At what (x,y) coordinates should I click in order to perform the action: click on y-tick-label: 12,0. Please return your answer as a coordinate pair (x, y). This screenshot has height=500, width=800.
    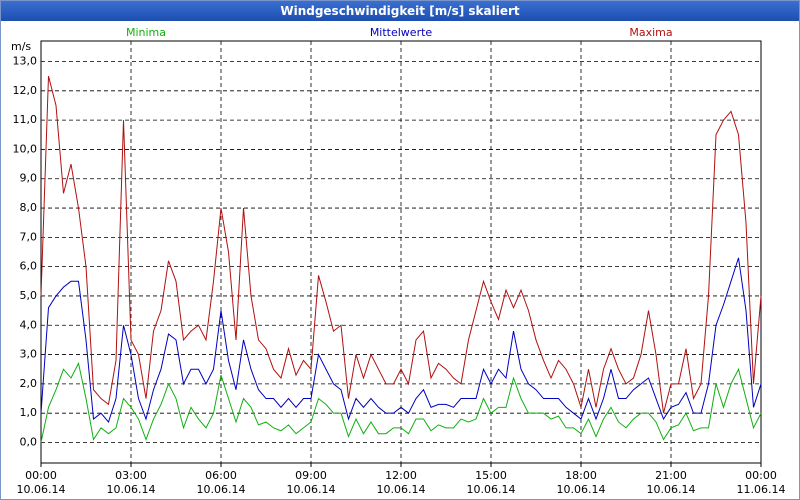
    Looking at the image, I should click on (25, 90).